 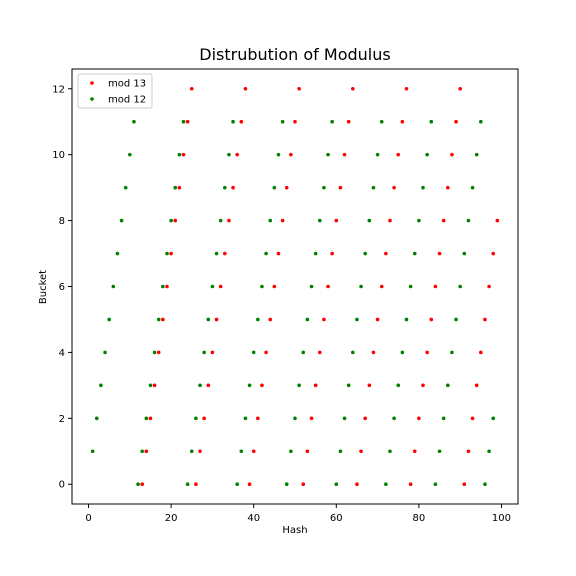 What do you see at coordinates (43, 287) in the screenshot?
I see `y-axis-label: Bucket` at bounding box center [43, 287].